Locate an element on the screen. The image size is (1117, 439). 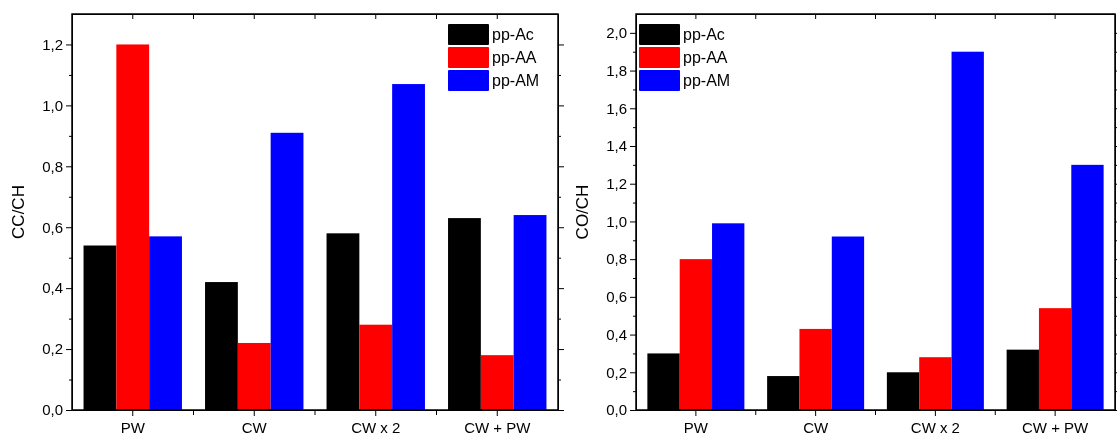
y-axis-title: CO/CH is located at coordinates (582, 212).